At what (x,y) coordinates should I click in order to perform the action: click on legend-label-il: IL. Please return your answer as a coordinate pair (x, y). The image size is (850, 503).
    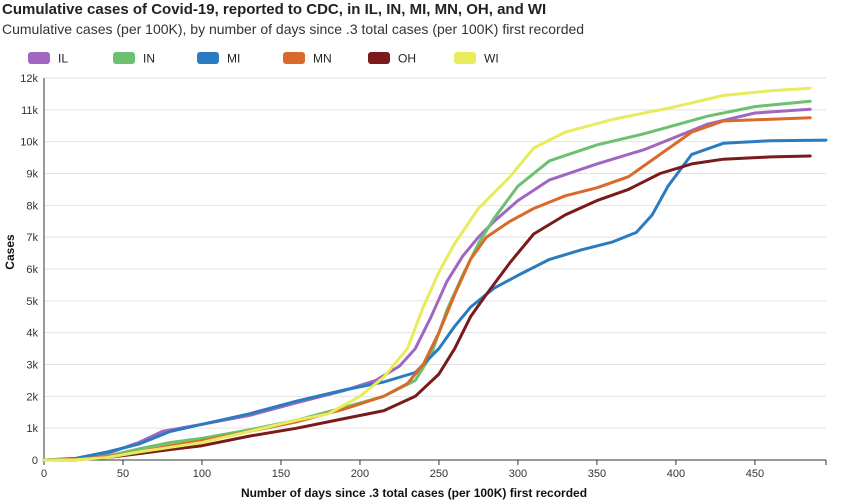
    Looking at the image, I should click on (63, 59).